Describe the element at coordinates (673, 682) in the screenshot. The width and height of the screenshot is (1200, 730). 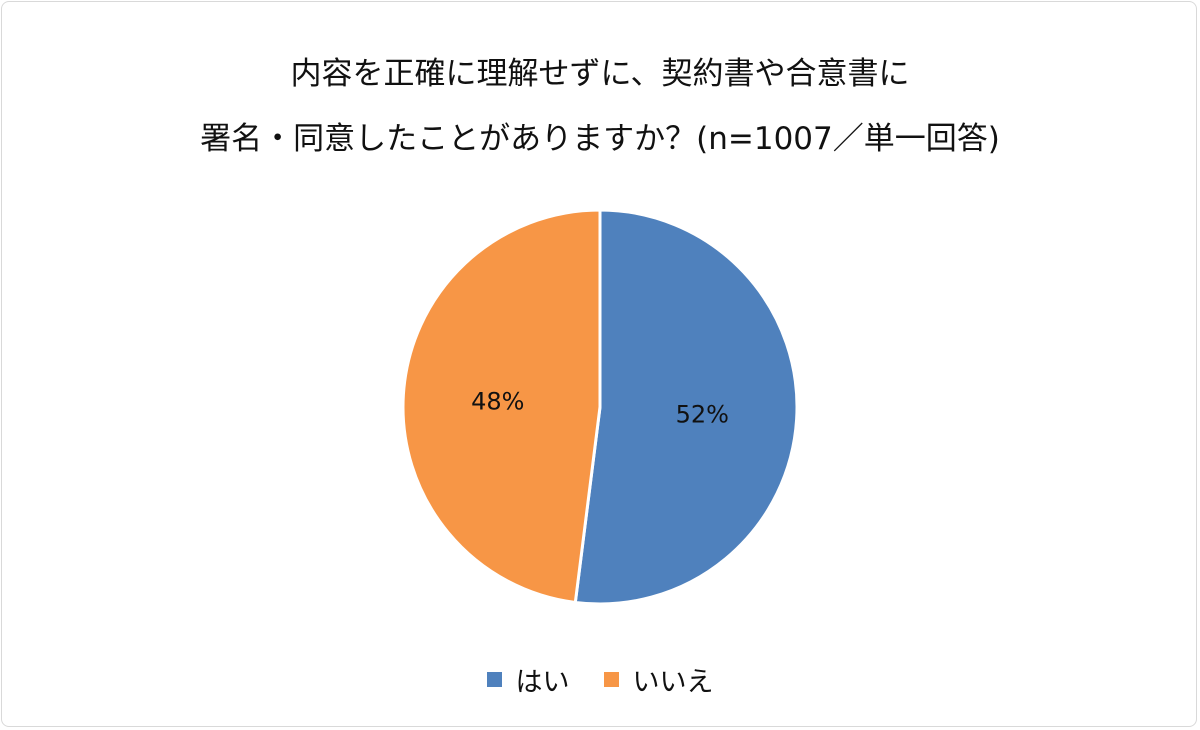
I see `legend-label: いいえ` at that location.